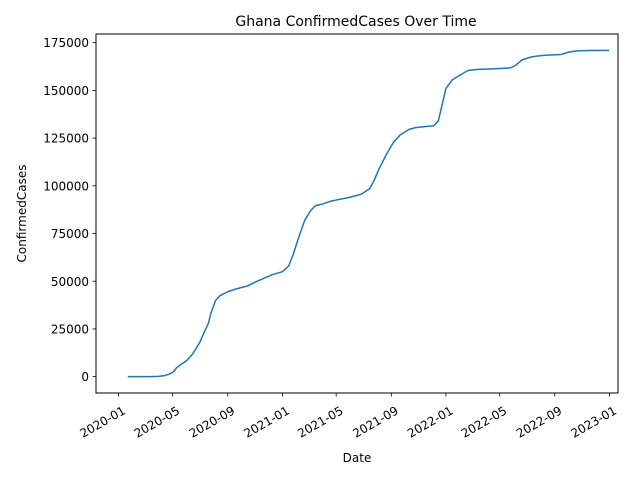 The height and width of the screenshot is (480, 640). Describe the element at coordinates (66, 91) in the screenshot. I see `y-tick-label: 150000` at that location.